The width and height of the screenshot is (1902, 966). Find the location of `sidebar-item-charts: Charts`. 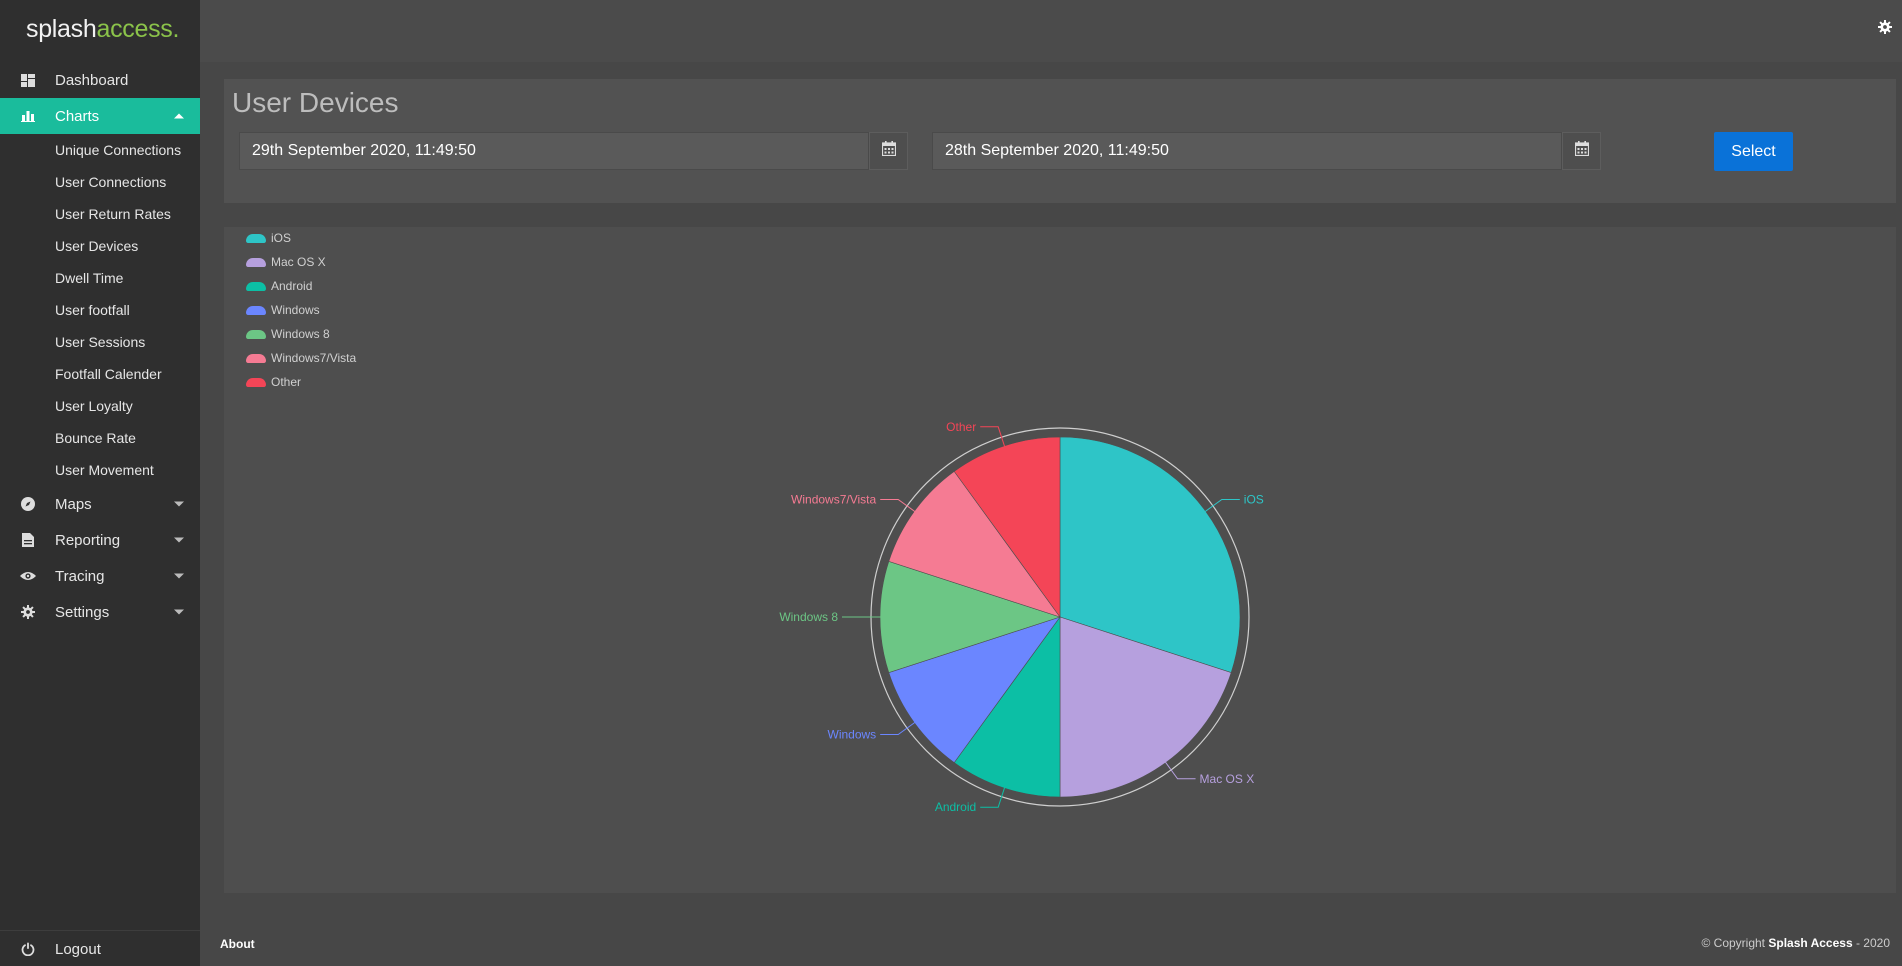

sidebar-item-charts: Charts is located at coordinates (100, 116).